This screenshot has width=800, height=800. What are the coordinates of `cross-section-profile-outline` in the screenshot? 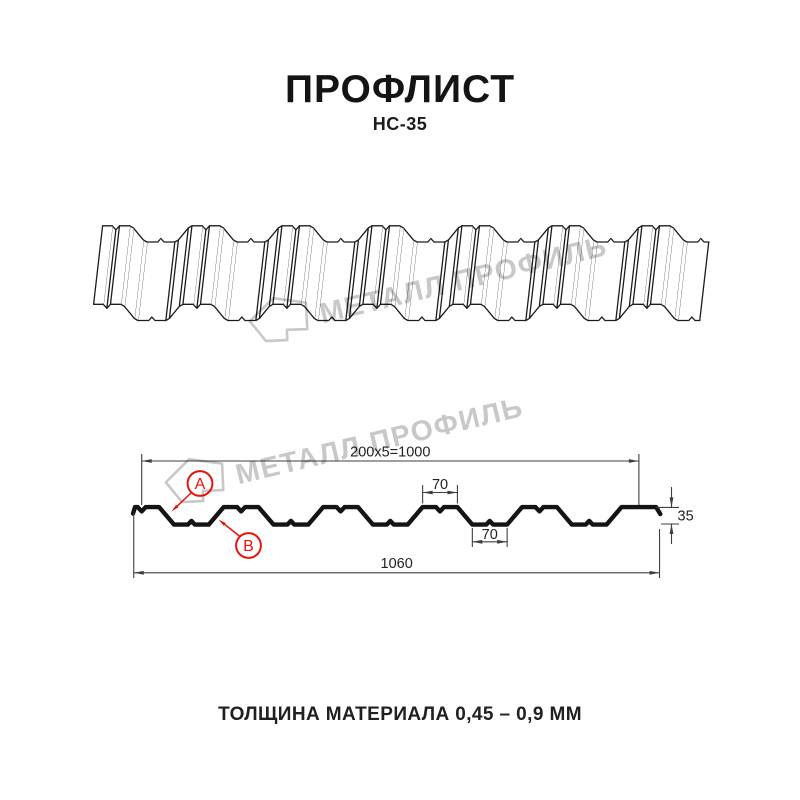 It's located at (396, 515).